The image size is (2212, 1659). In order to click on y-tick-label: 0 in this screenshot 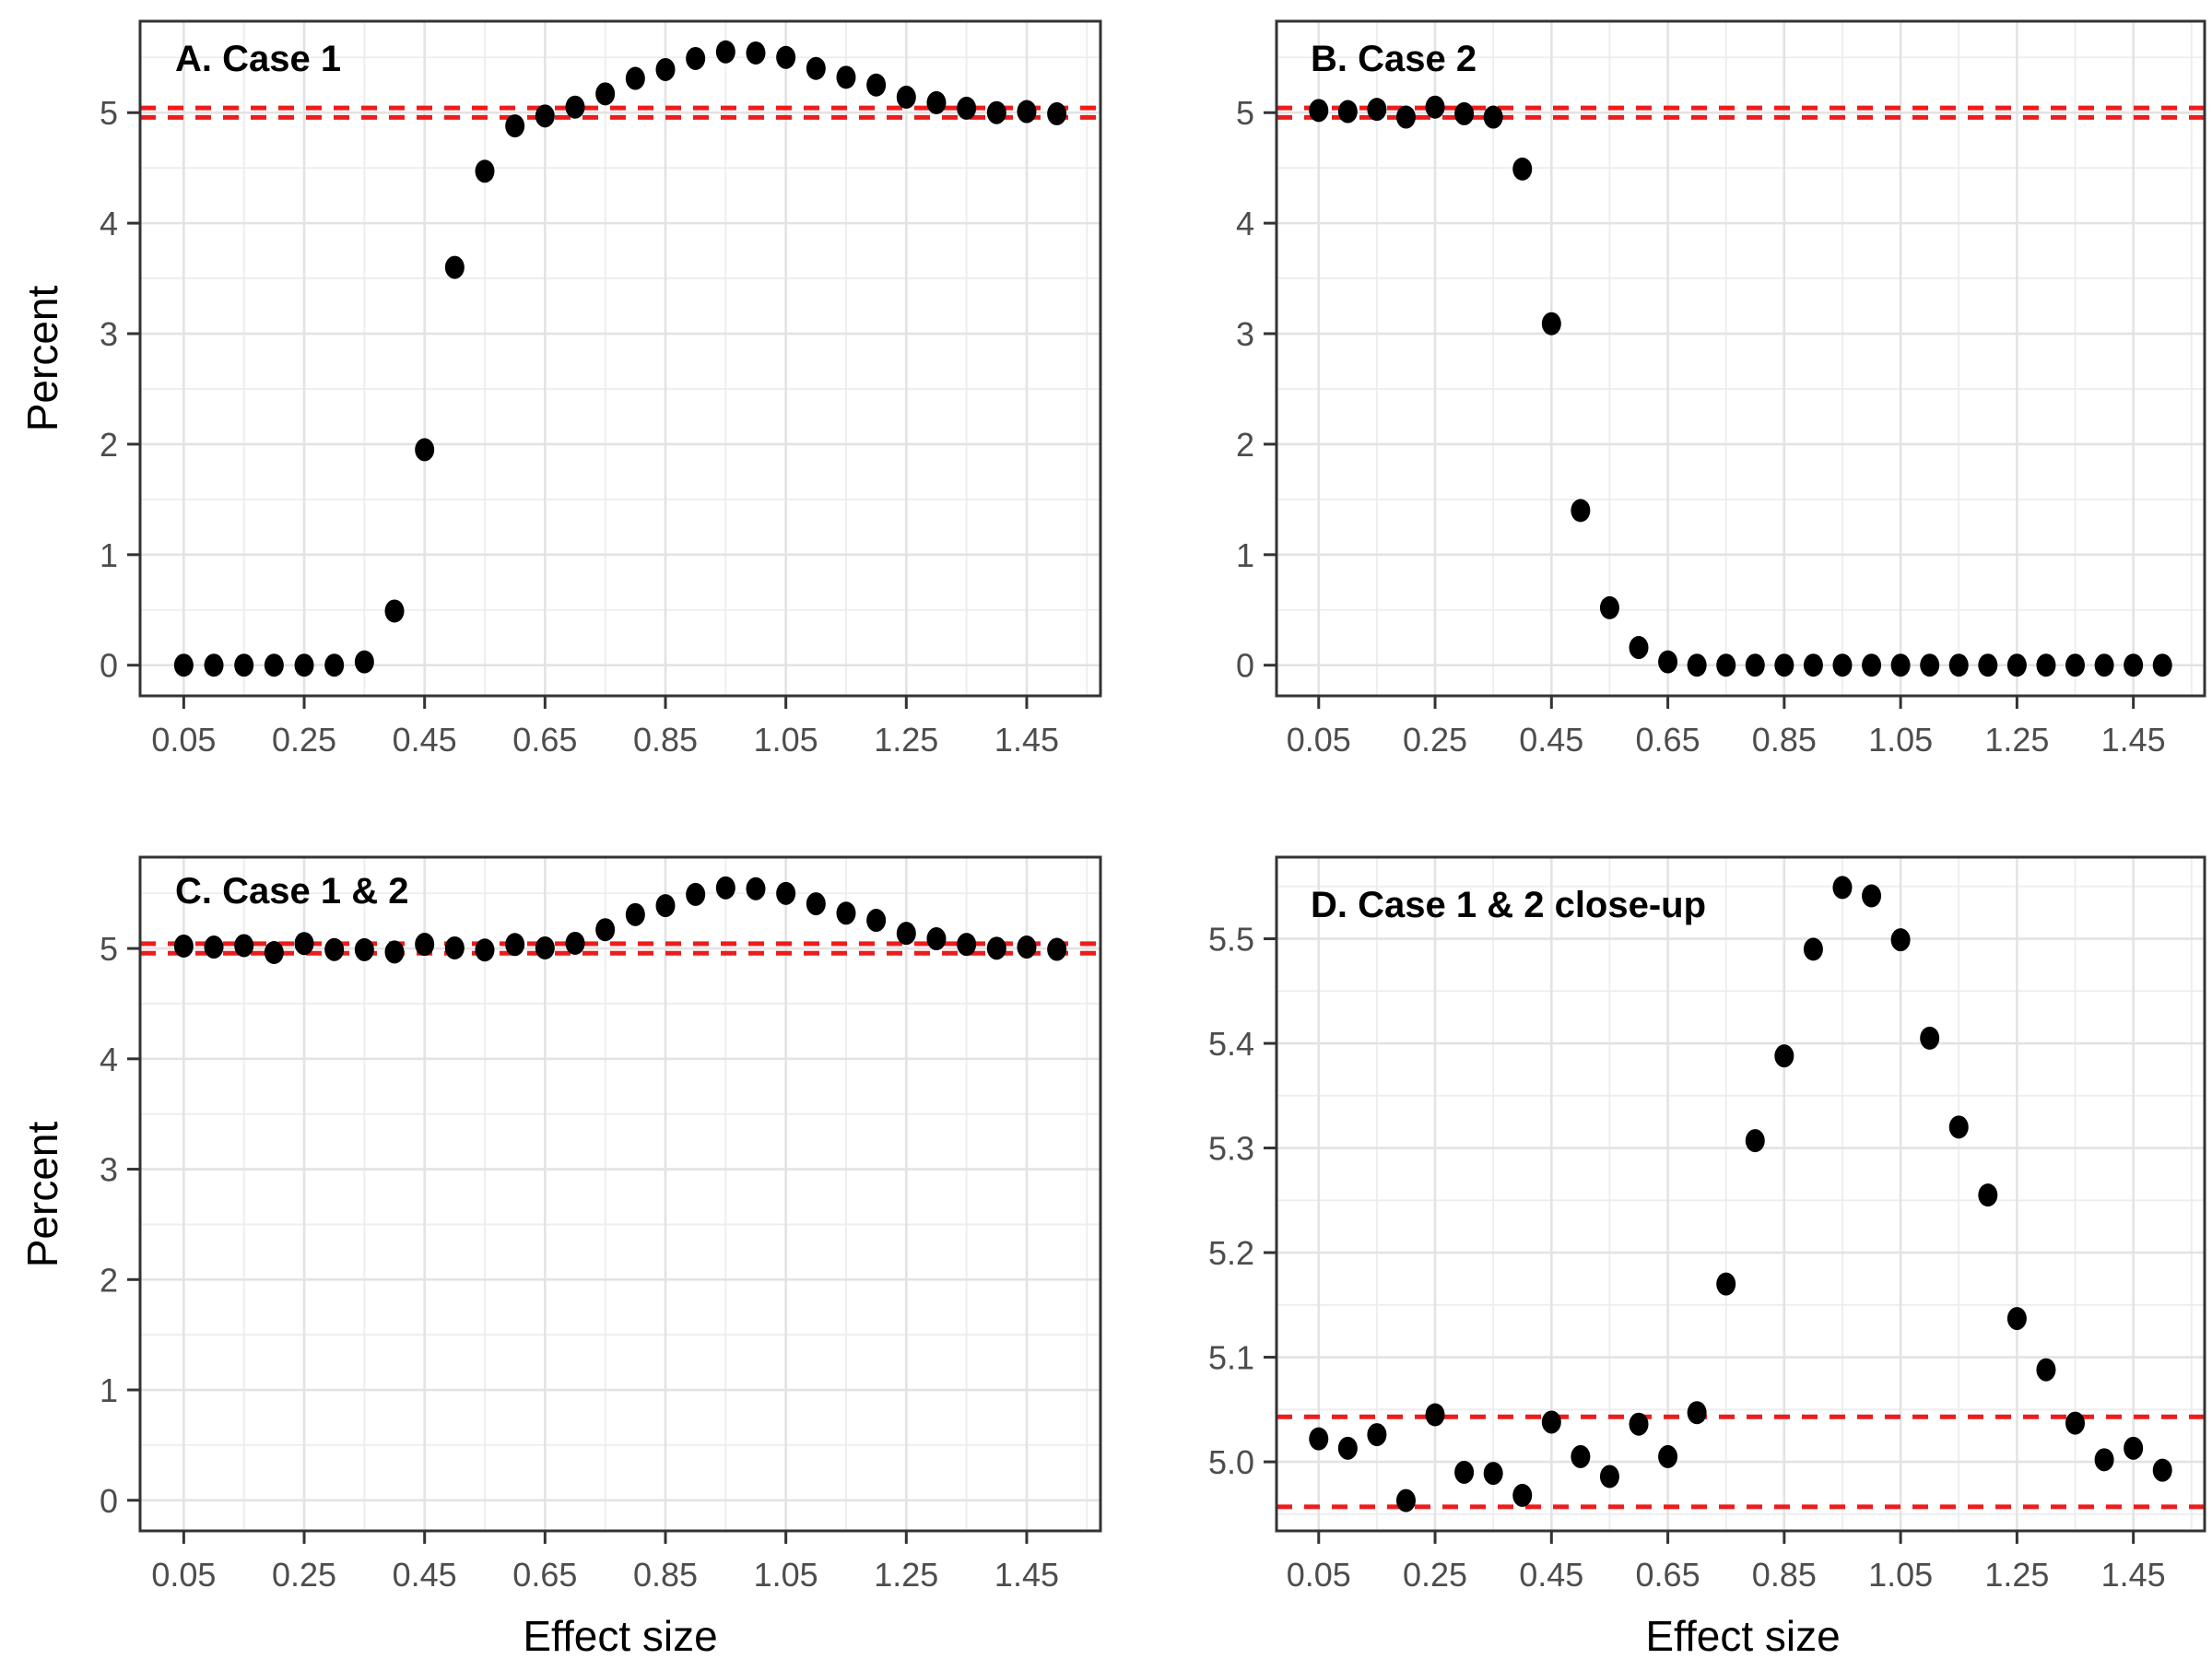, I will do `click(109, 666)`.